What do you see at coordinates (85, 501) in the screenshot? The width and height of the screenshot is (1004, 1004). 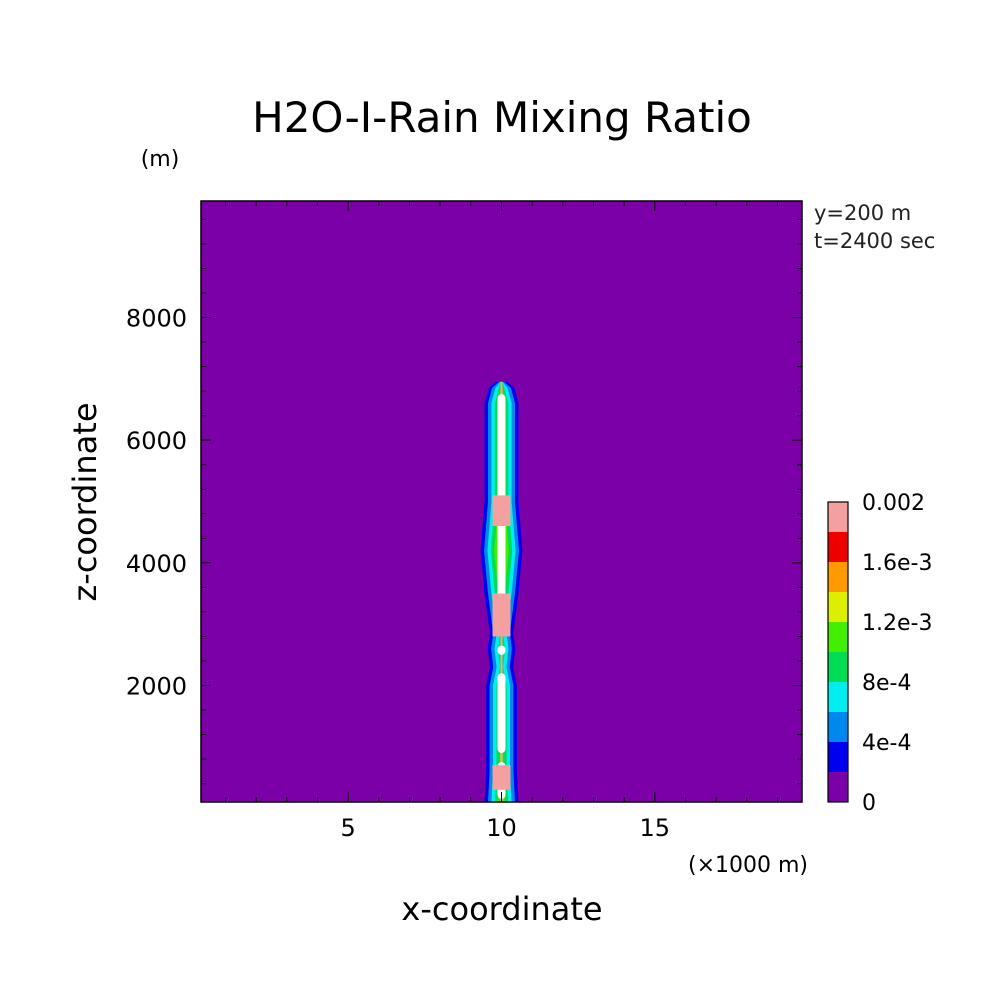 I see `y-axis-label: z-coordinate` at bounding box center [85, 501].